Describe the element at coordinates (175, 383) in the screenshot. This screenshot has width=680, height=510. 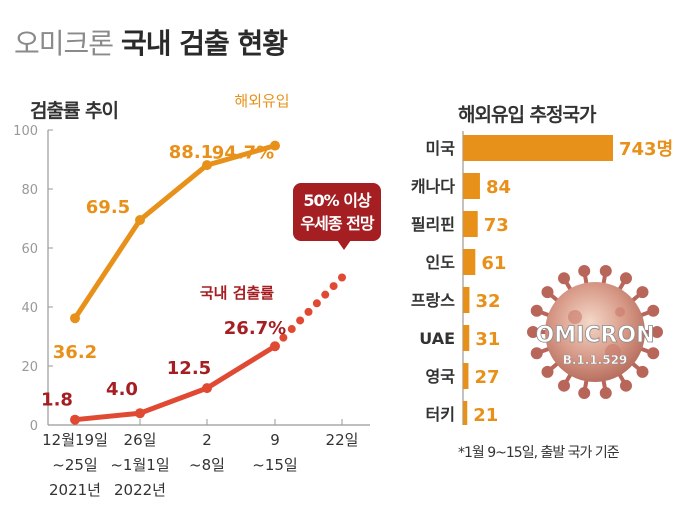
I see `domestic-line` at that location.